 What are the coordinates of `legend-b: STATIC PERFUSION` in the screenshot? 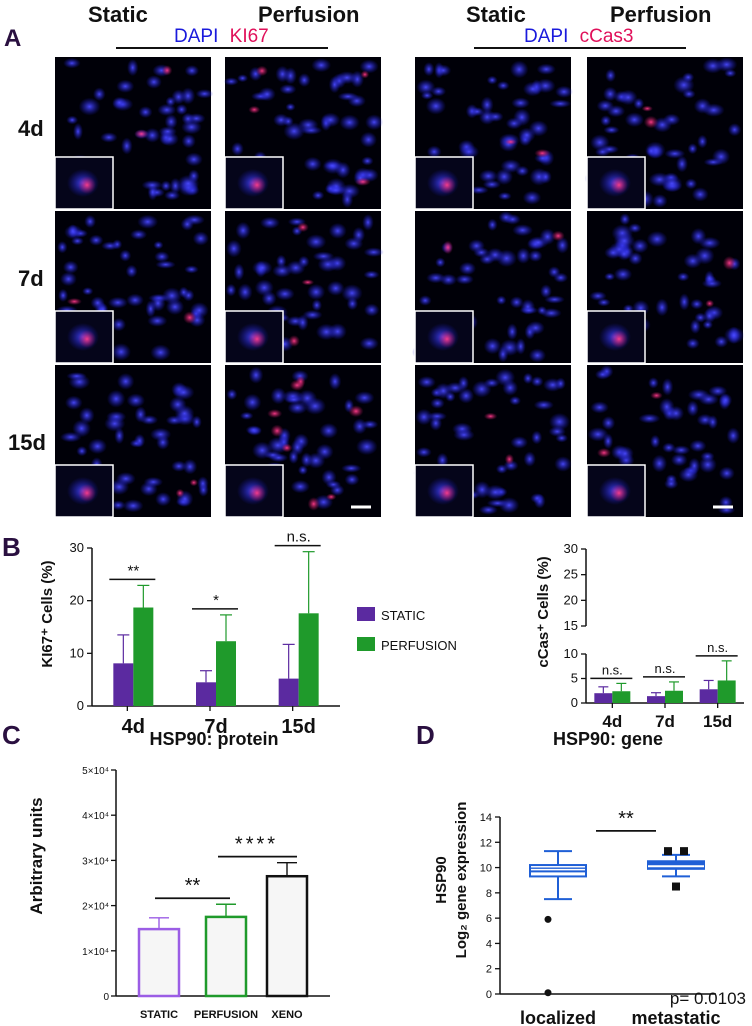 It's located at (407, 630).